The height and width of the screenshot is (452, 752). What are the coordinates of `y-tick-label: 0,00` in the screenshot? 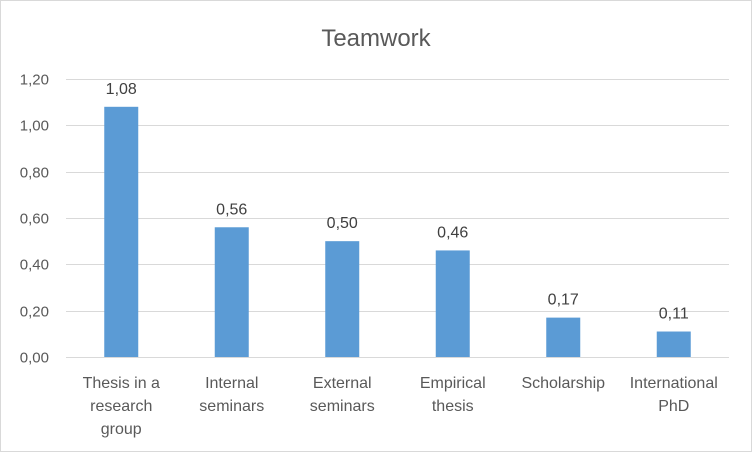 It's located at (34, 358).